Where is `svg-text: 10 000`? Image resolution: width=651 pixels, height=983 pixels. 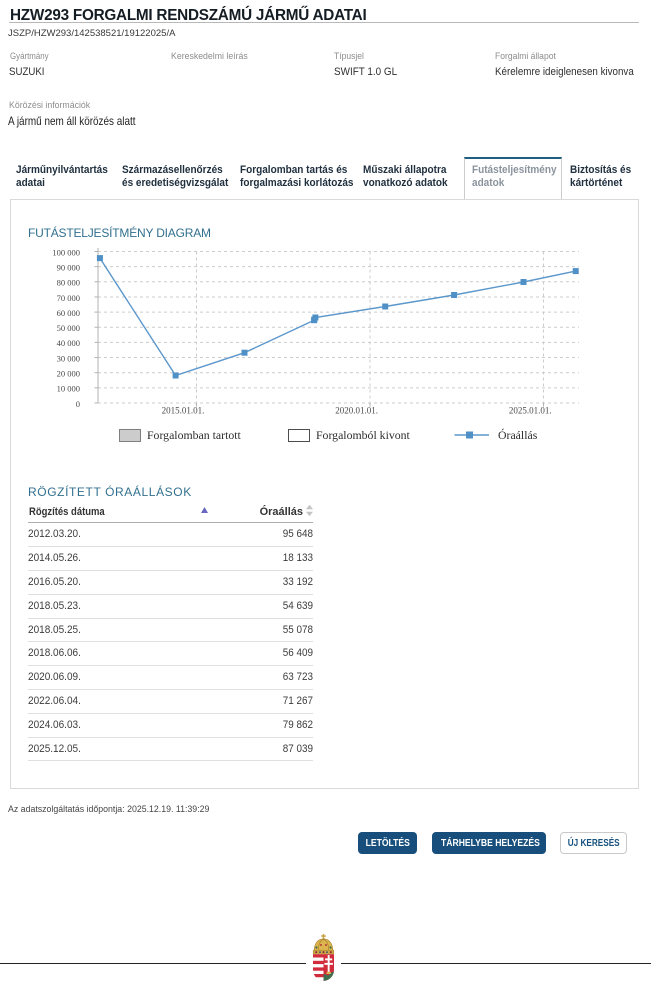
svg-text: 10 000 is located at coordinates (68, 389).